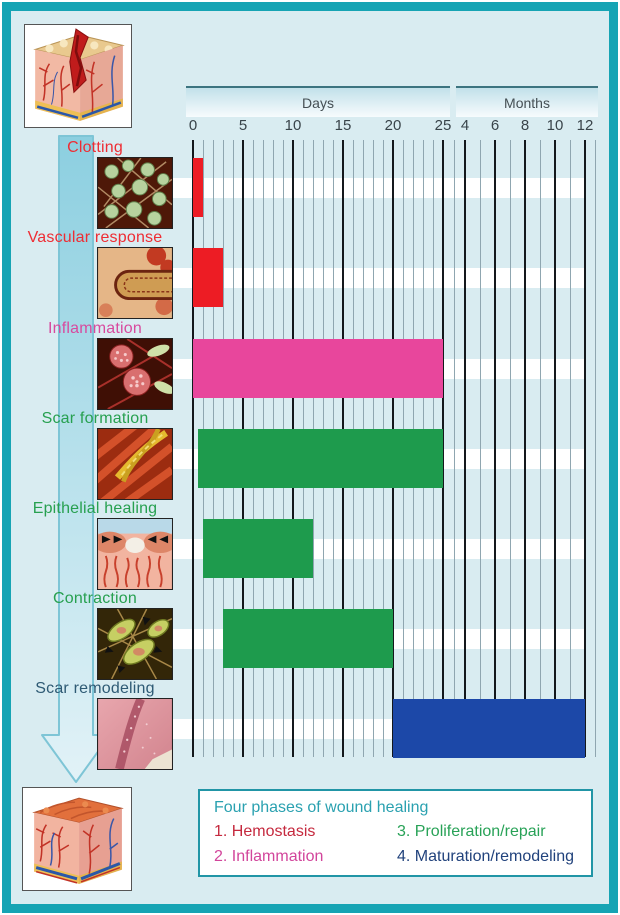 The image size is (620, 915). I want to click on wounded-skin-illustration, so click(78, 76).